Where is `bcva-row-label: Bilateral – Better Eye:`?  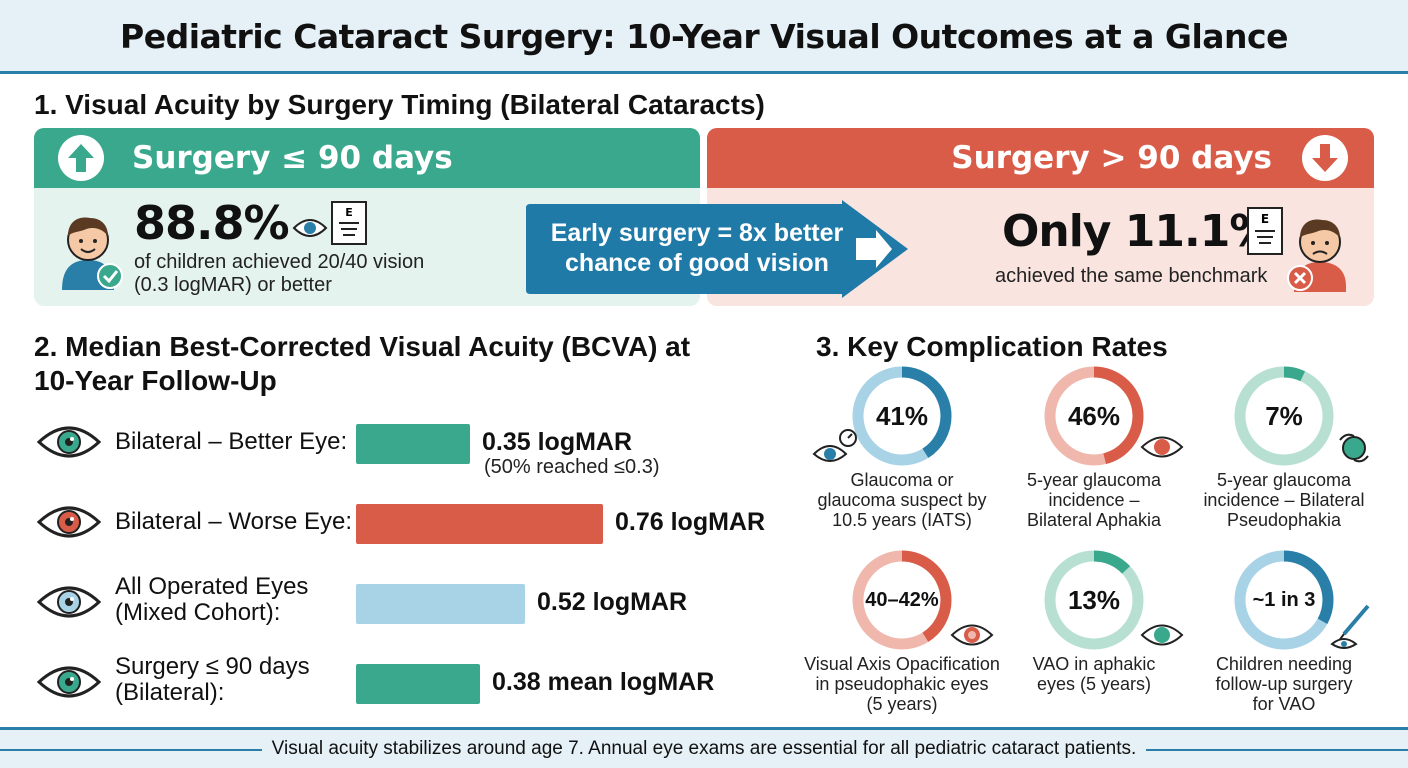
bcva-row-label: Bilateral – Better Eye: is located at coordinates (231, 441).